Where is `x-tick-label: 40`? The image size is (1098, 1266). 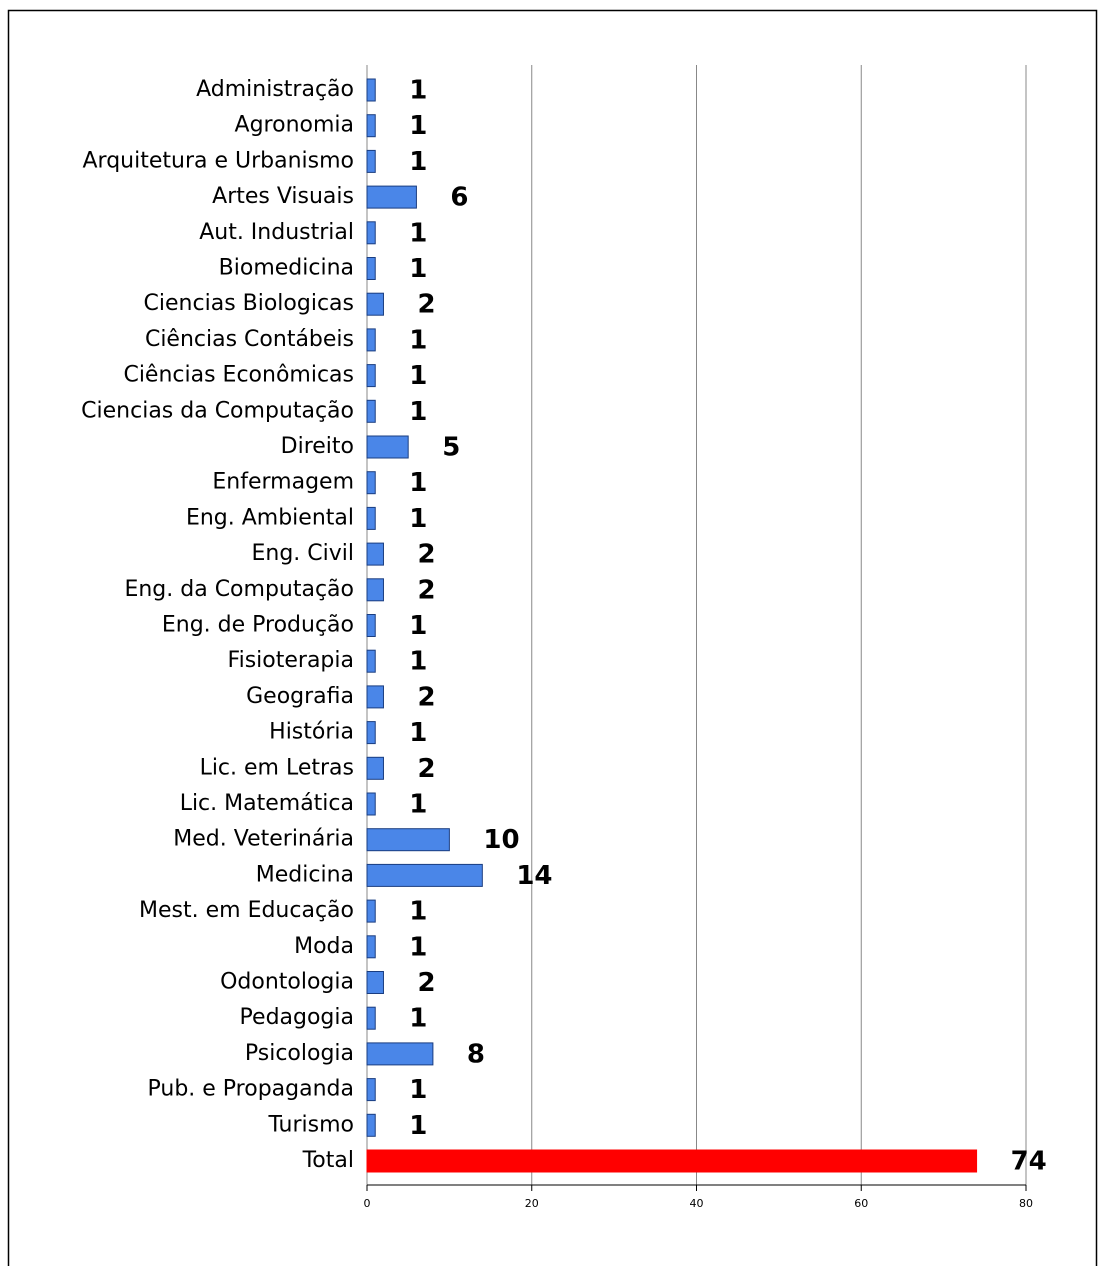 x-tick-label: 40 is located at coordinates (697, 1203).